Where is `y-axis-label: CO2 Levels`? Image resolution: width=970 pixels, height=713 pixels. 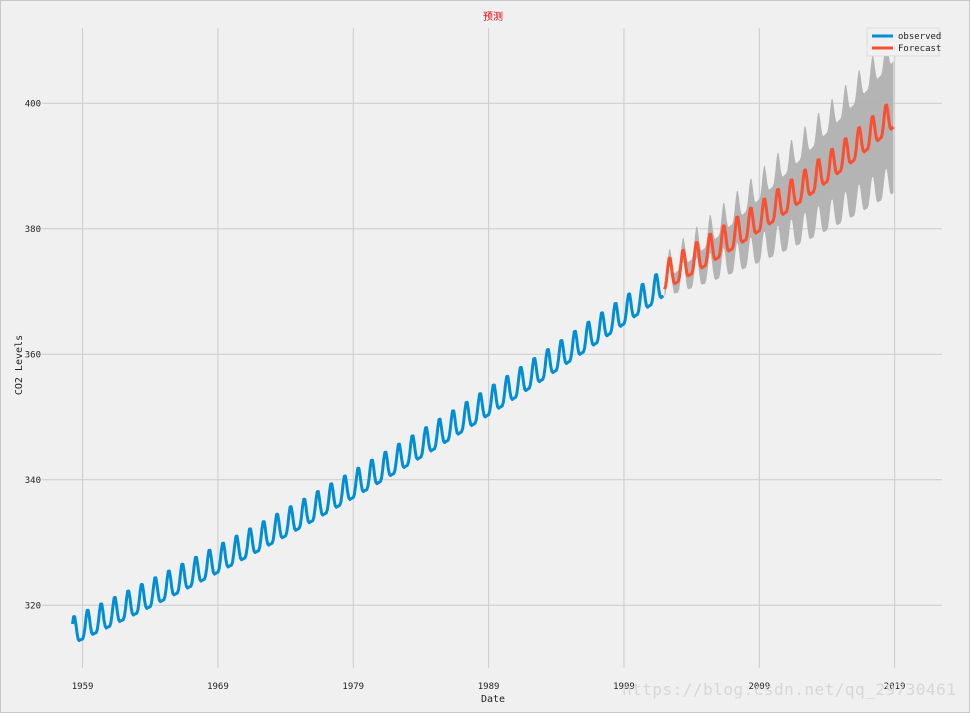
y-axis-label: CO2 Levels is located at coordinates (19, 365).